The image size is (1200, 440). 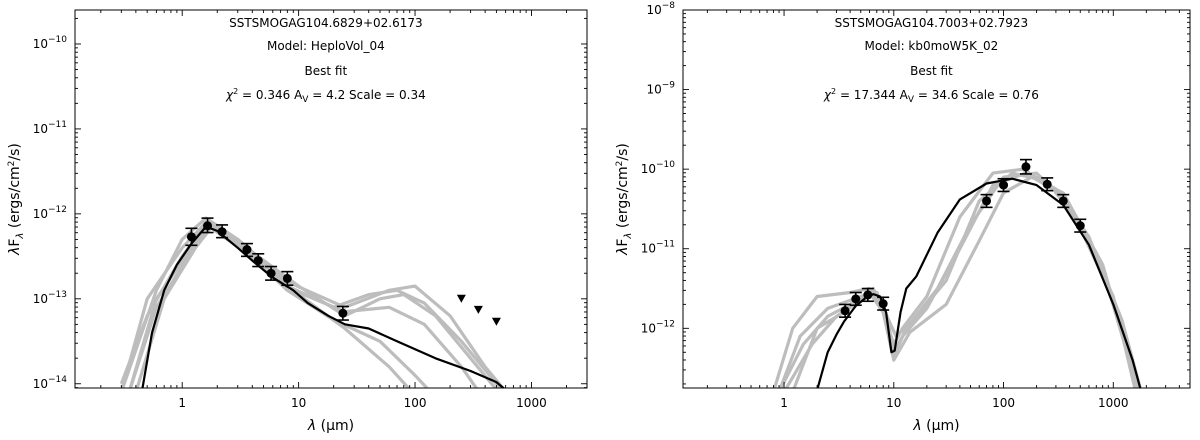 I want to click on y-tick-label: 10⁻¹⁴, so click(x=50, y=383).